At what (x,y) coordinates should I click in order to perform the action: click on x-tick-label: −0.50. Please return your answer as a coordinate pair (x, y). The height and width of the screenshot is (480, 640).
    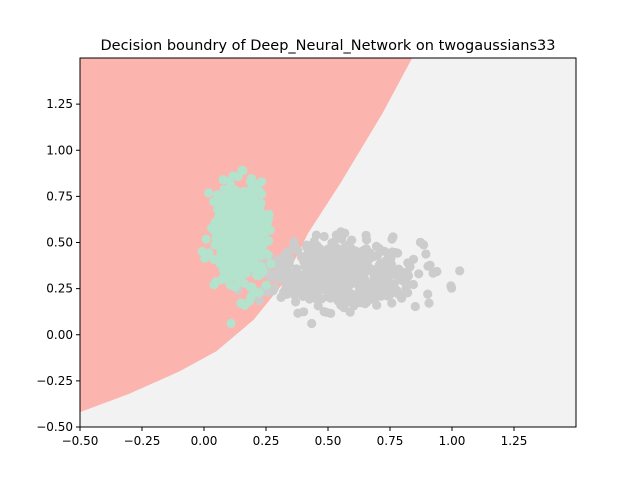
    Looking at the image, I should click on (80, 441).